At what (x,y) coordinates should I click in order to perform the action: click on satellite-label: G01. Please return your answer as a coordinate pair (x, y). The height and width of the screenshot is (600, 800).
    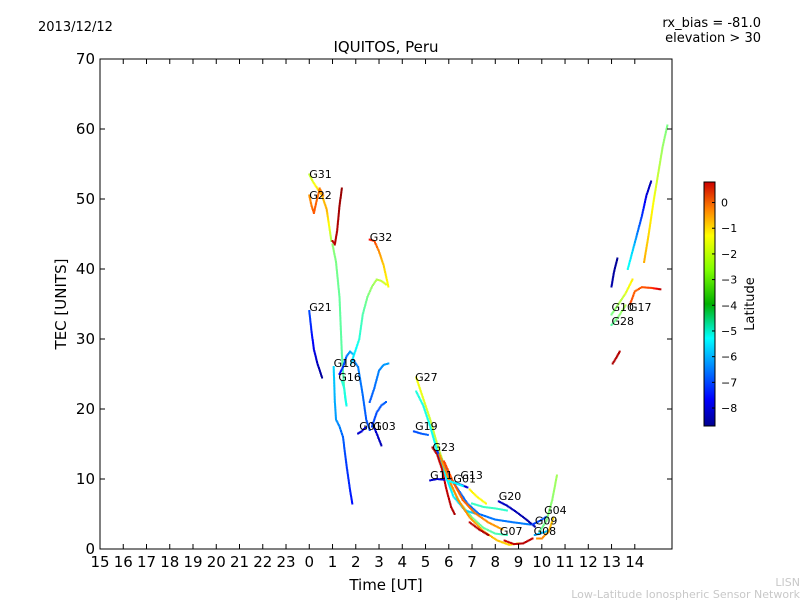
    Looking at the image, I should click on (370, 426).